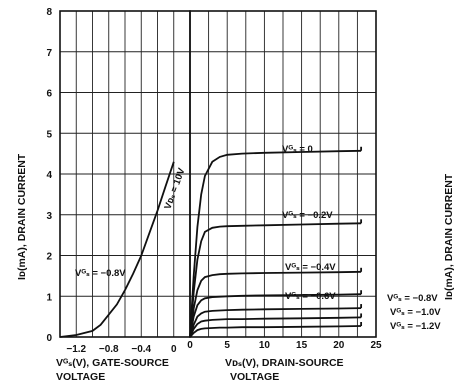 The image size is (458, 387). I want to click on right-edge-cut-label: Iᴅ(mA), DRAIN CURRENT, so click(449, 236).